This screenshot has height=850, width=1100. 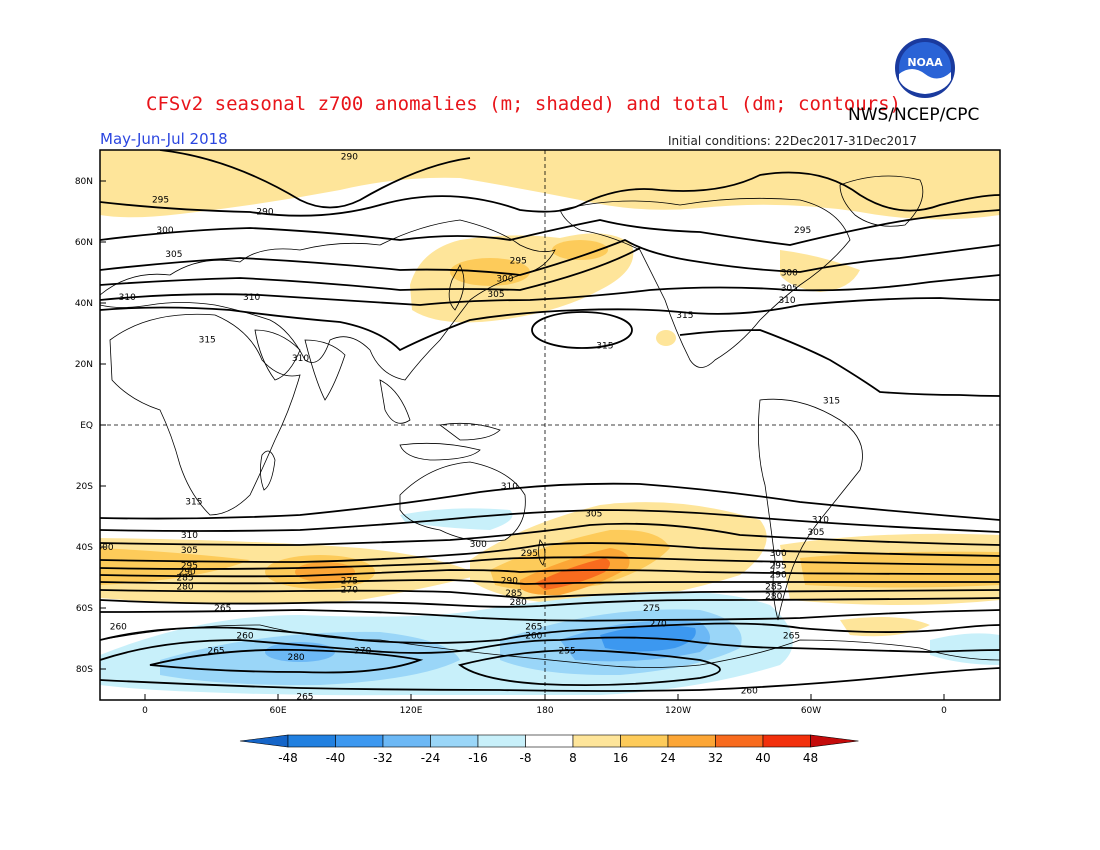 I want to click on colorbar-label: 48, so click(x=810, y=758).